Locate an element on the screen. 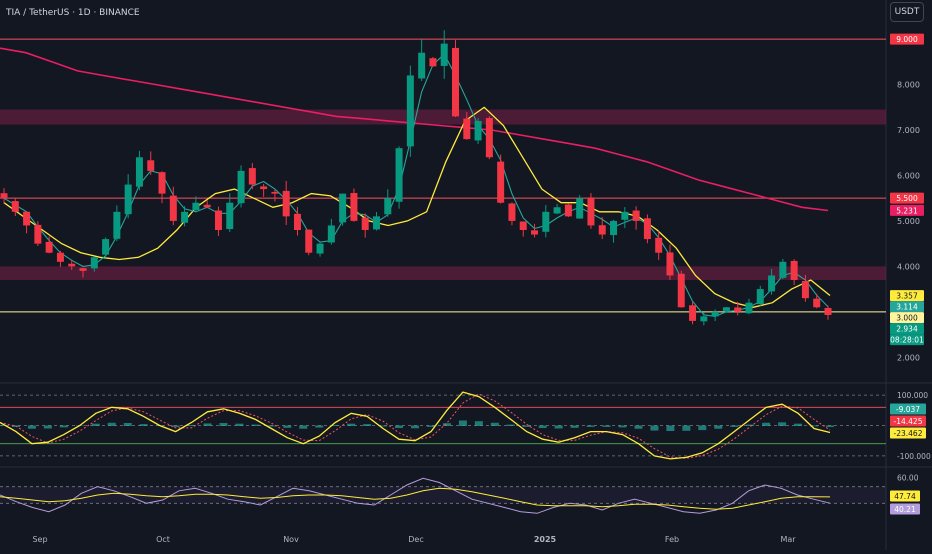  rsi-panel is located at coordinates (443, 495).